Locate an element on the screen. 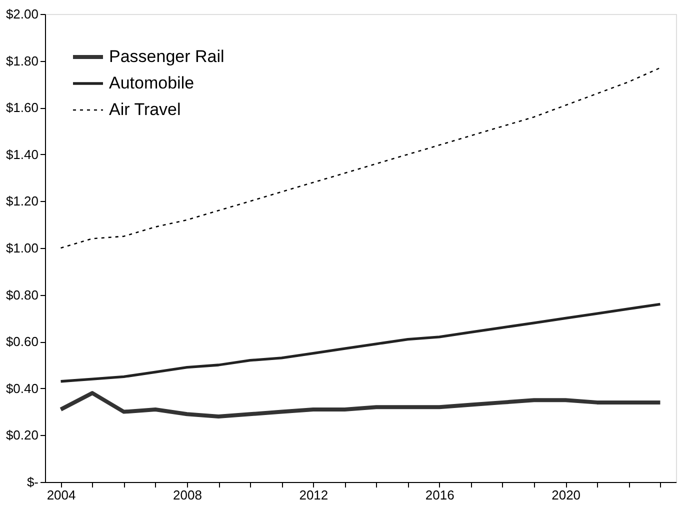 The width and height of the screenshot is (688, 507). y-tick-label: $1.20 is located at coordinates (22, 201).